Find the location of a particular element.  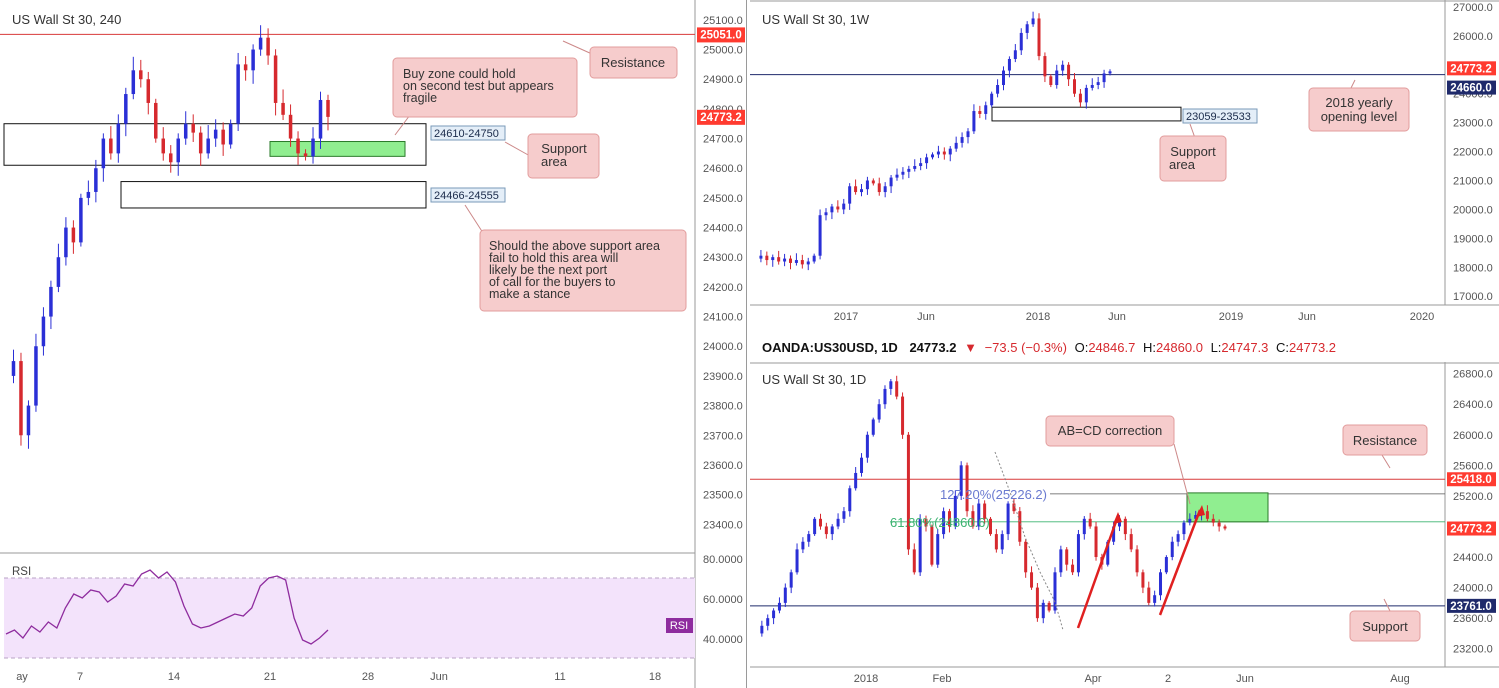

h4-buy-zone is located at coordinates (337, 149).